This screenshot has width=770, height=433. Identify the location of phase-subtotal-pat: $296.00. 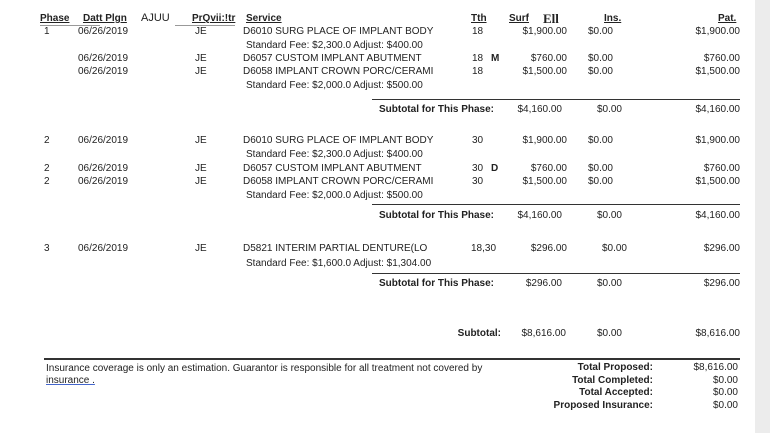
(721, 283).